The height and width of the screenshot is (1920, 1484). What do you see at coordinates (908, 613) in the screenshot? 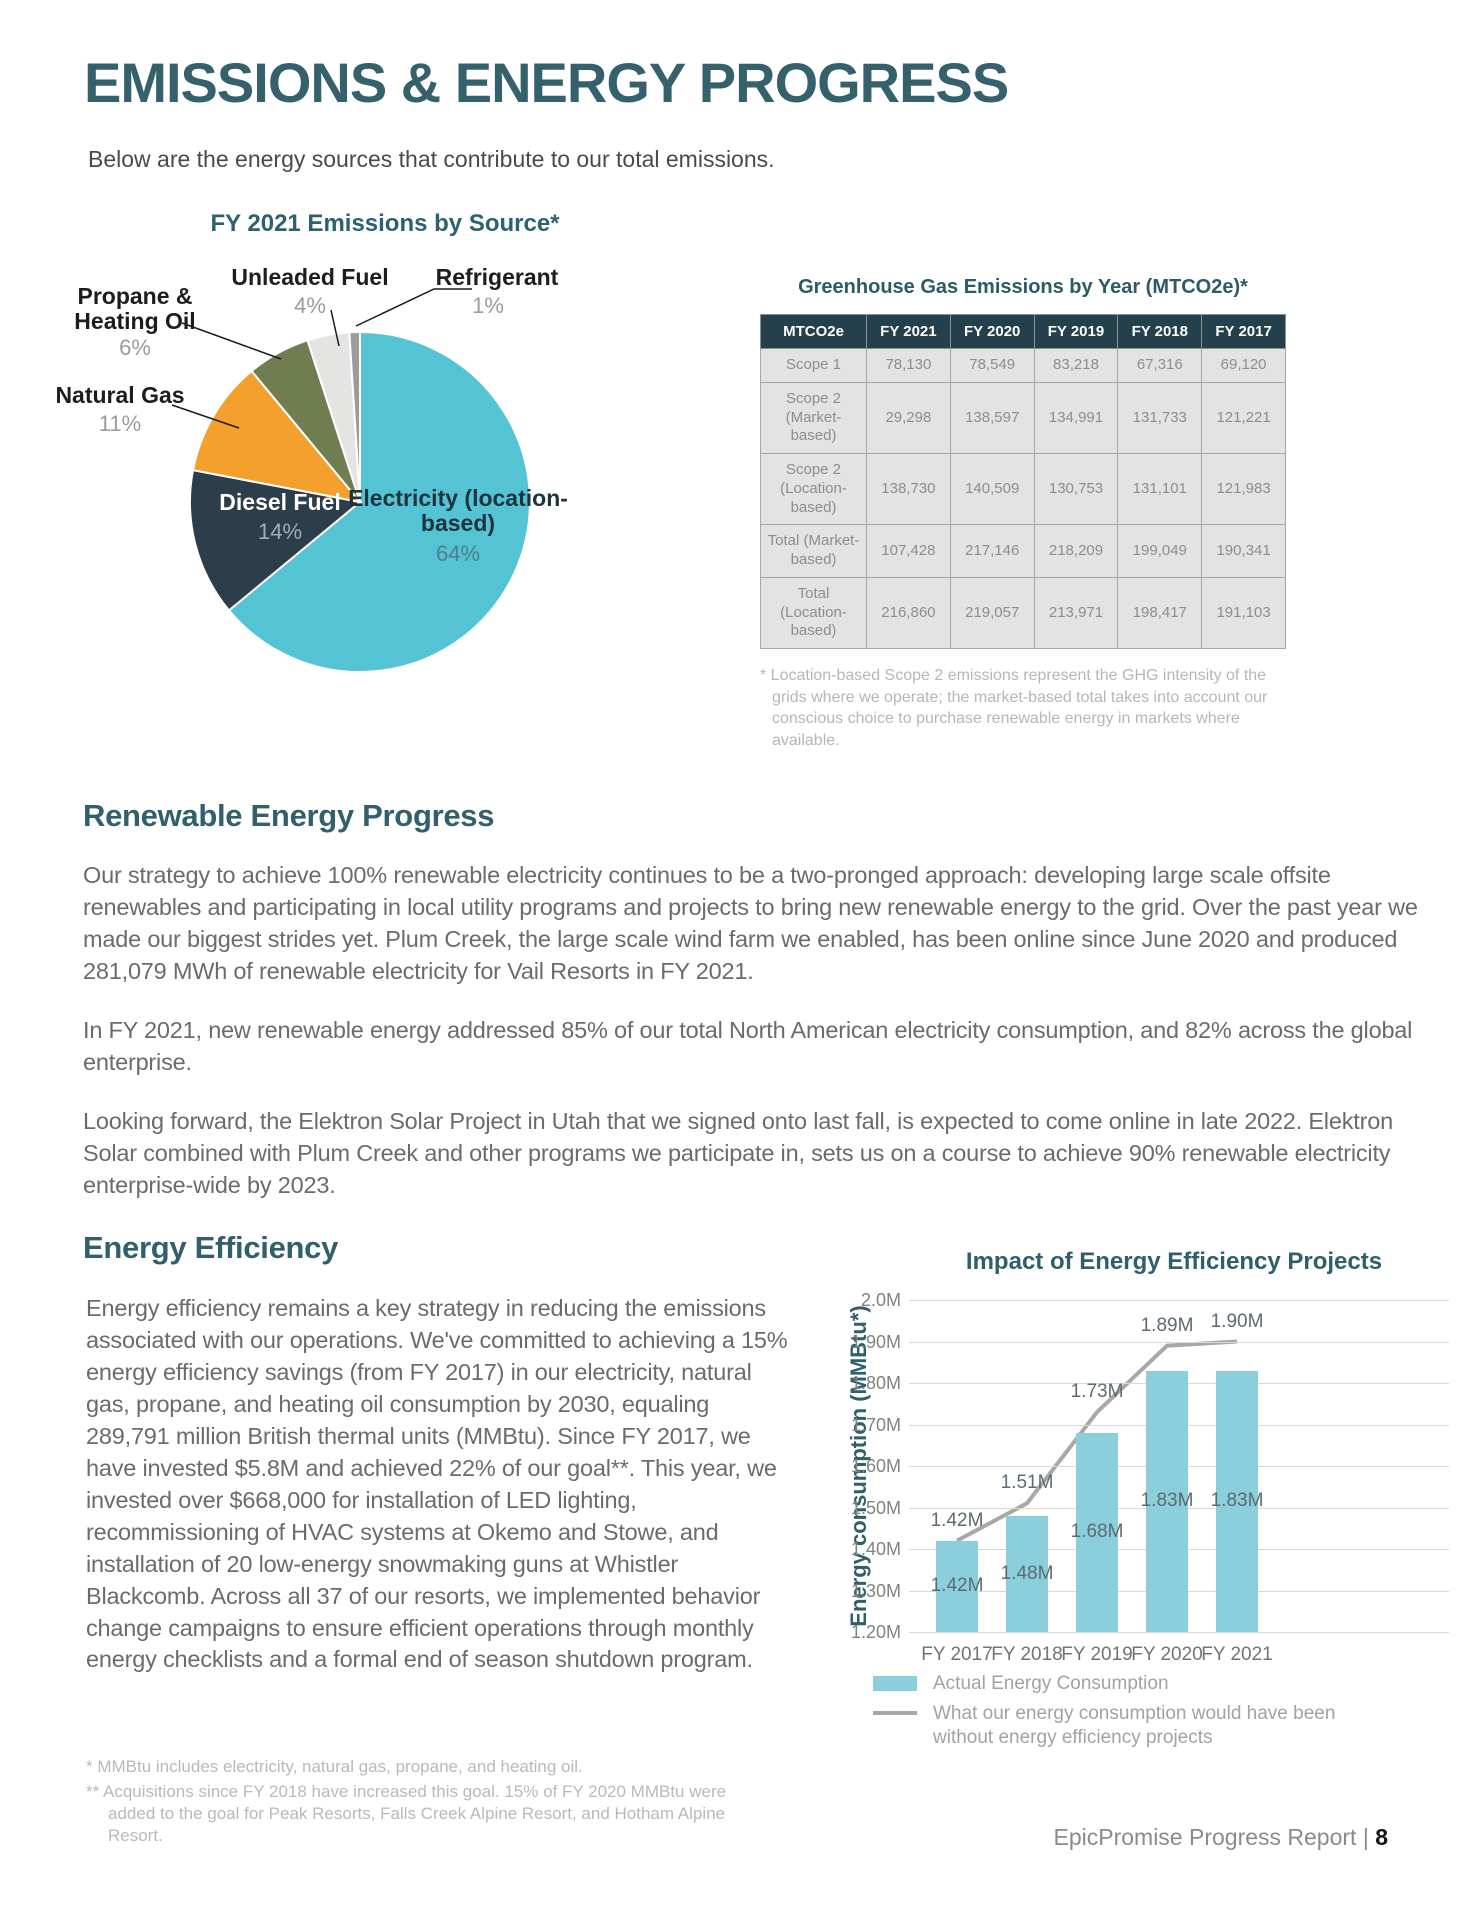
I see `table-cell: 216,860` at bounding box center [908, 613].